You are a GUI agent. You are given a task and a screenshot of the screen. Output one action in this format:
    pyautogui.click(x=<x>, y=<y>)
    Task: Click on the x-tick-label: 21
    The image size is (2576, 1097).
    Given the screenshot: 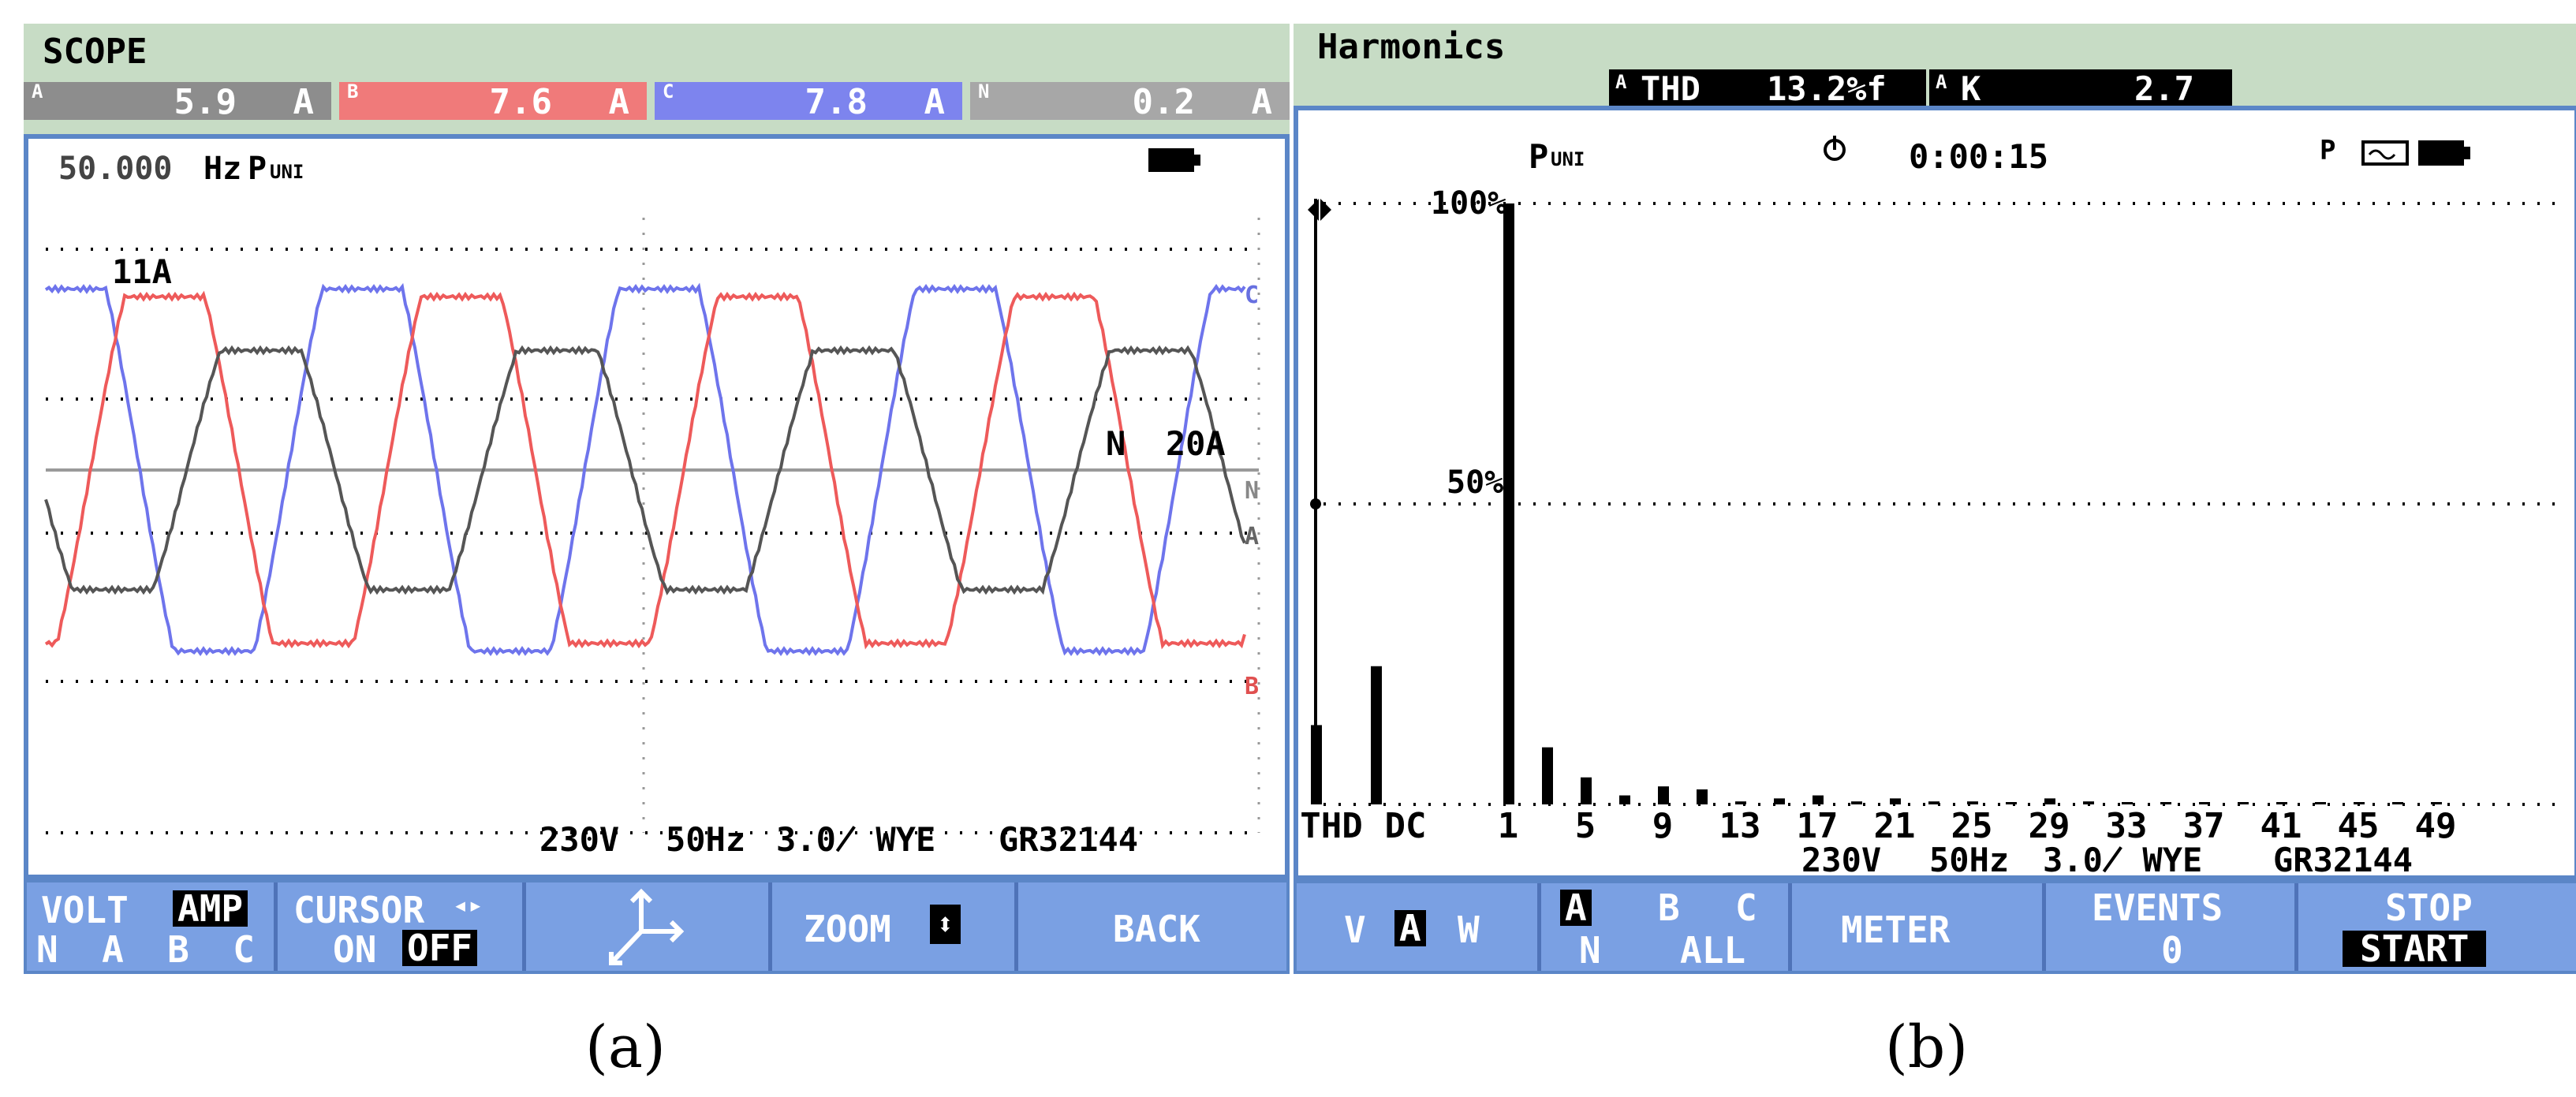 What is the action you would take?
    pyautogui.click(x=1895, y=826)
    